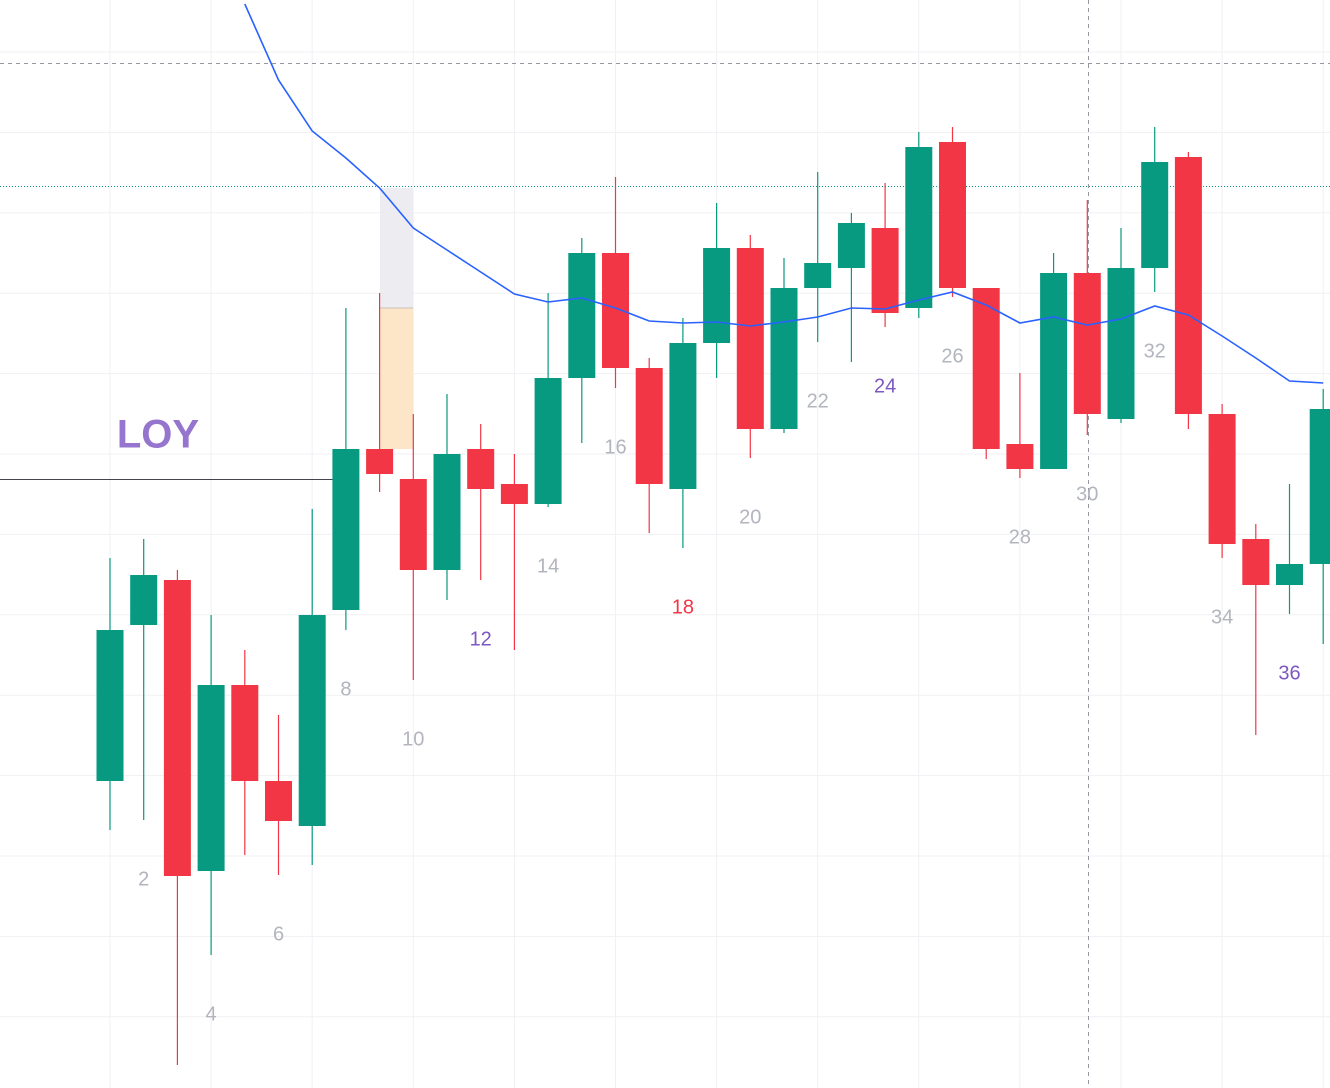  I want to click on bar-label: 36, so click(1289, 673).